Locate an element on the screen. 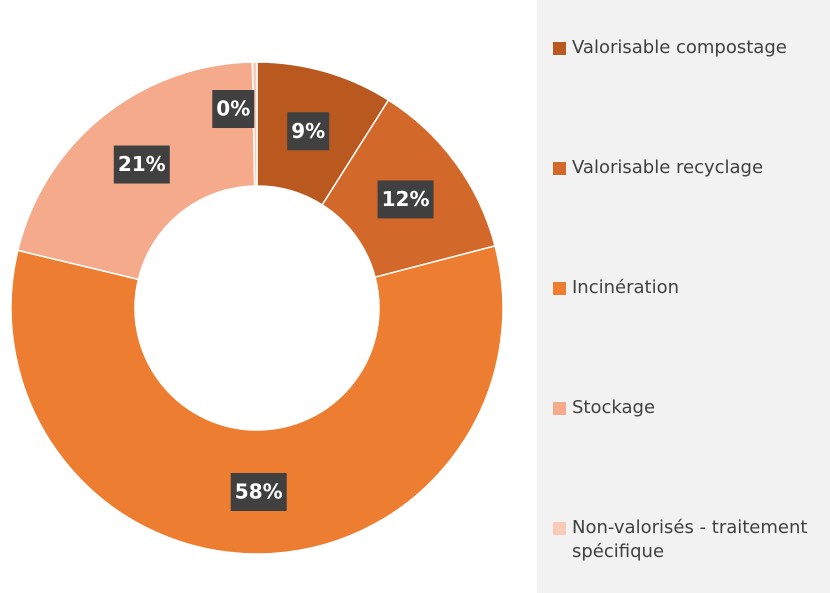 The height and width of the screenshot is (593, 830). legend-item: Valorisable recyclage is located at coordinates (691, 168).